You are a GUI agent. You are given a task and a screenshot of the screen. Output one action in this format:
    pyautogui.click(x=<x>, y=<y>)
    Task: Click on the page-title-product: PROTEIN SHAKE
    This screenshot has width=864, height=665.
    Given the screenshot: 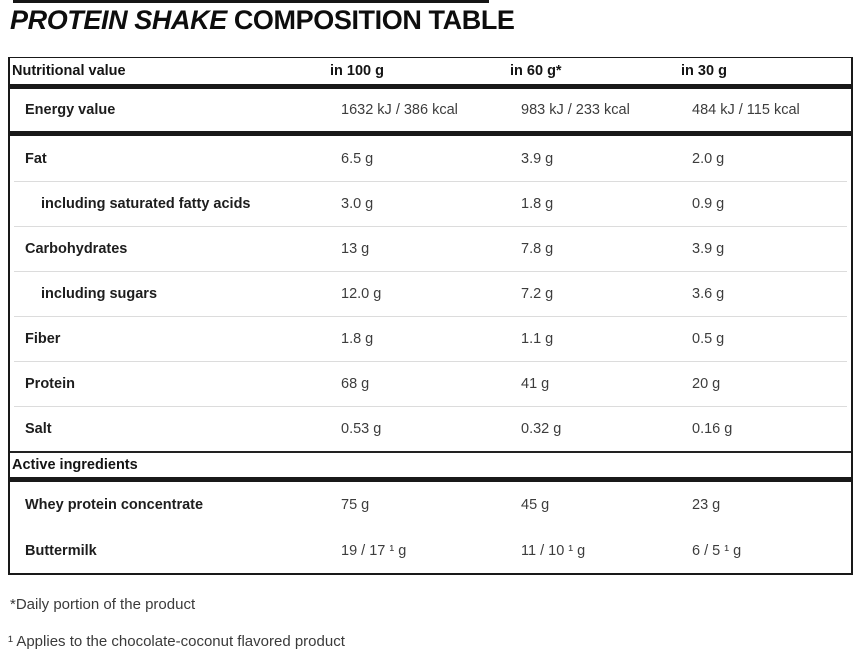 What is the action you would take?
    pyautogui.click(x=118, y=20)
    